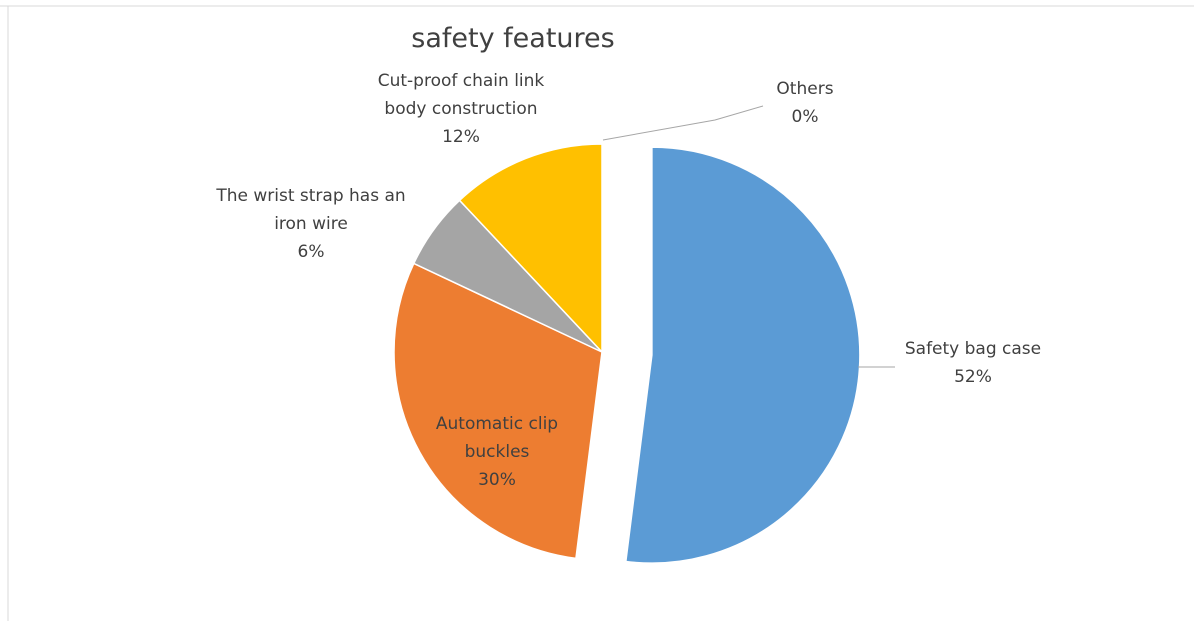 The image size is (1194, 621). Describe the element at coordinates (683, 123) in the screenshot. I see `leader-line-others` at that location.